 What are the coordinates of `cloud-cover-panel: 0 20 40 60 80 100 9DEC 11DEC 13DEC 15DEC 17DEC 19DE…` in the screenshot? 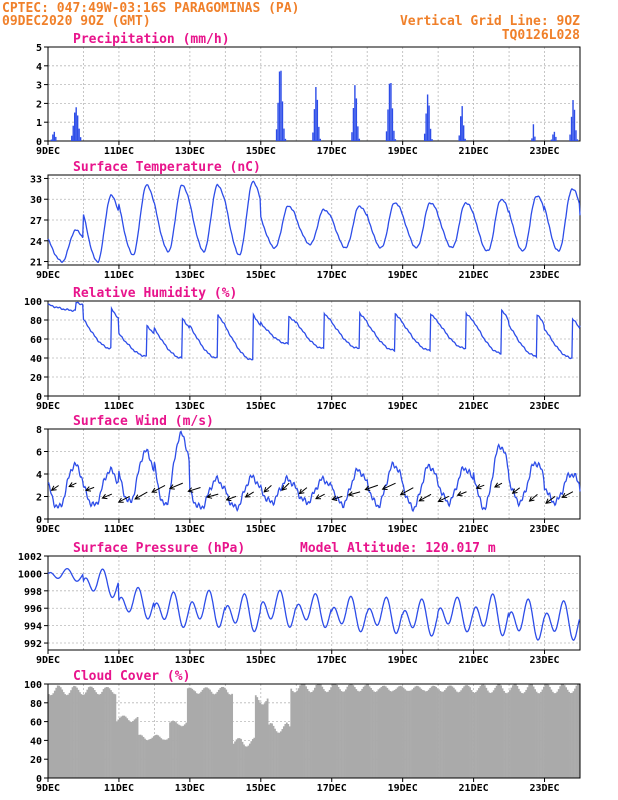 It's located at (302, 731).